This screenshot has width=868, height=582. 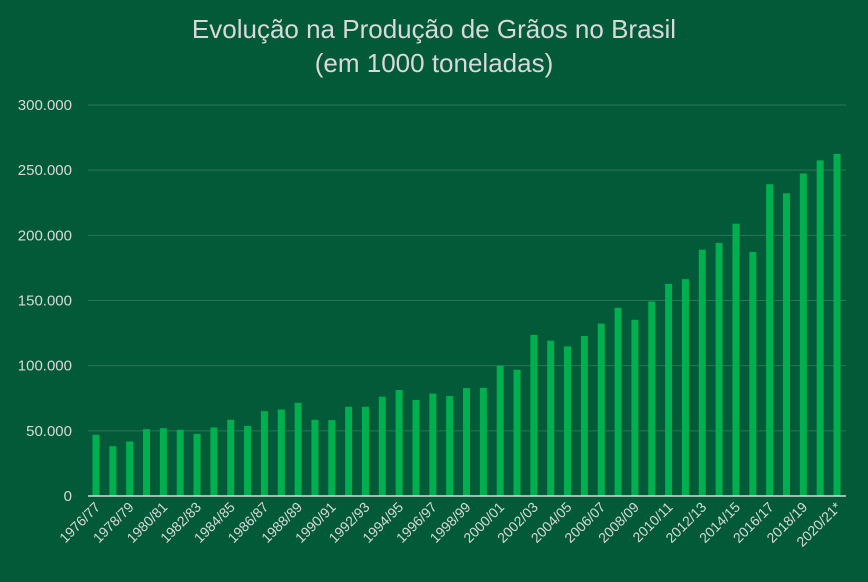 What do you see at coordinates (45, 301) in the screenshot?
I see `y-tick-label: 150.000` at bounding box center [45, 301].